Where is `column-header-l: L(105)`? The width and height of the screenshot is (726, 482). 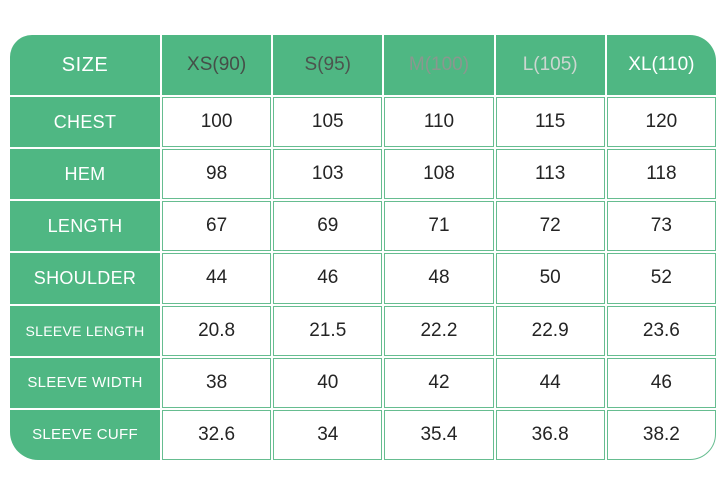 column-header-l: L(105) is located at coordinates (550, 65).